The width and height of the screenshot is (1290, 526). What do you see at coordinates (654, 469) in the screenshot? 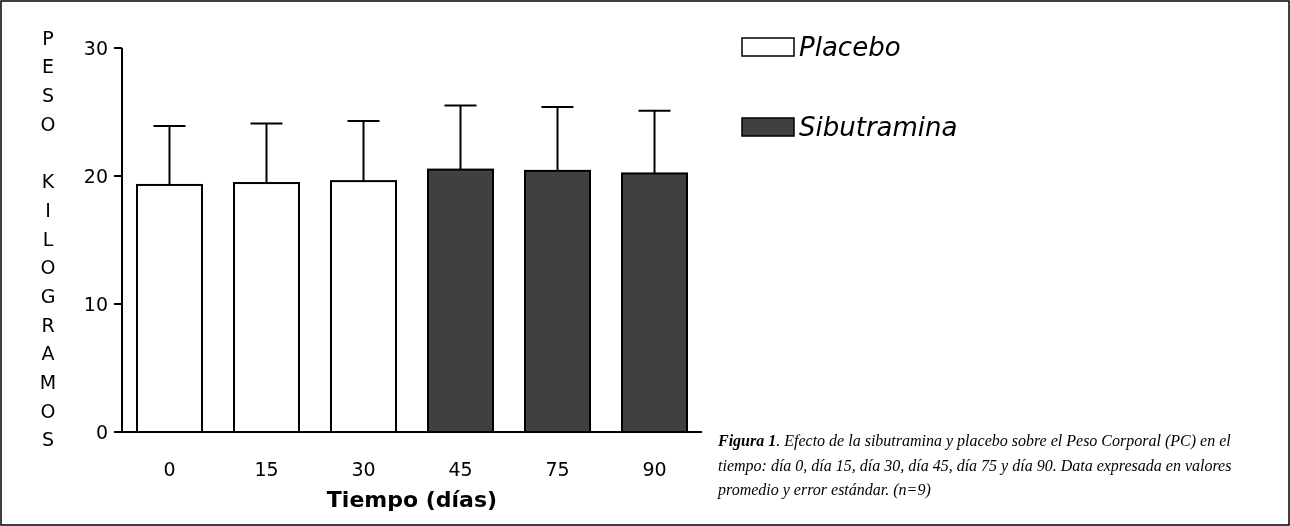
I see `x-tick-label: 90` at bounding box center [654, 469].